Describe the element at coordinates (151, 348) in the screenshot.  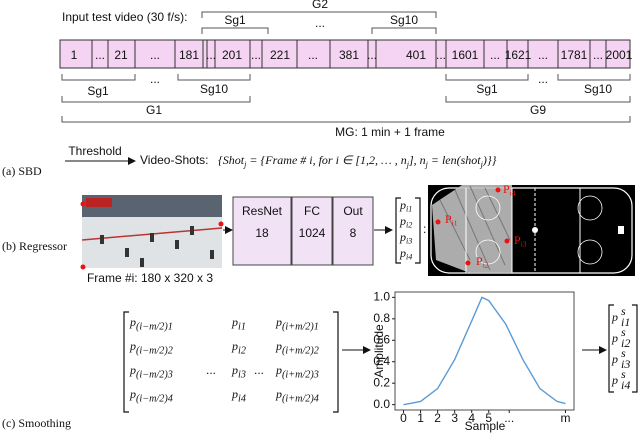
I see `math-term: p(i−m/2)2` at that location.